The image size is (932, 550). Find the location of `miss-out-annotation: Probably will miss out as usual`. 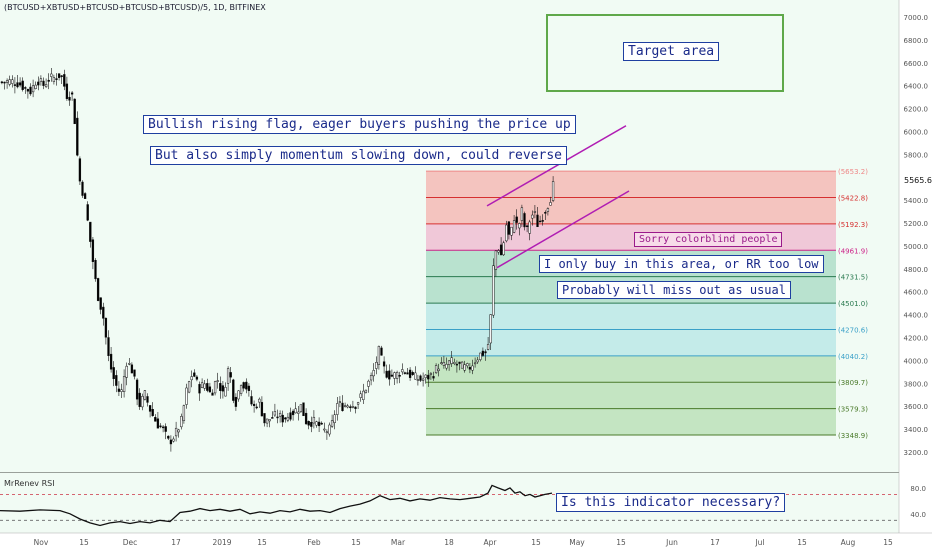

miss-out-annotation: Probably will miss out as usual is located at coordinates (674, 290).